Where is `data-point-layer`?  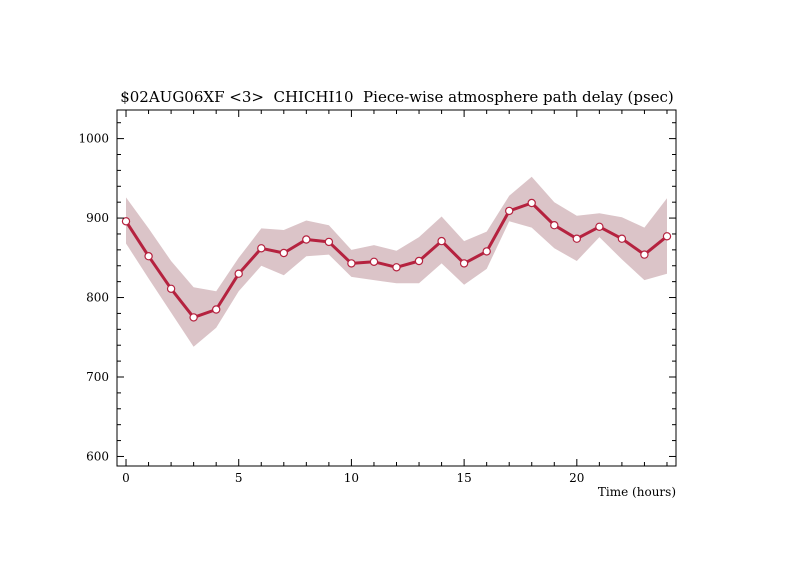
data-point-layer is located at coordinates (396, 260).